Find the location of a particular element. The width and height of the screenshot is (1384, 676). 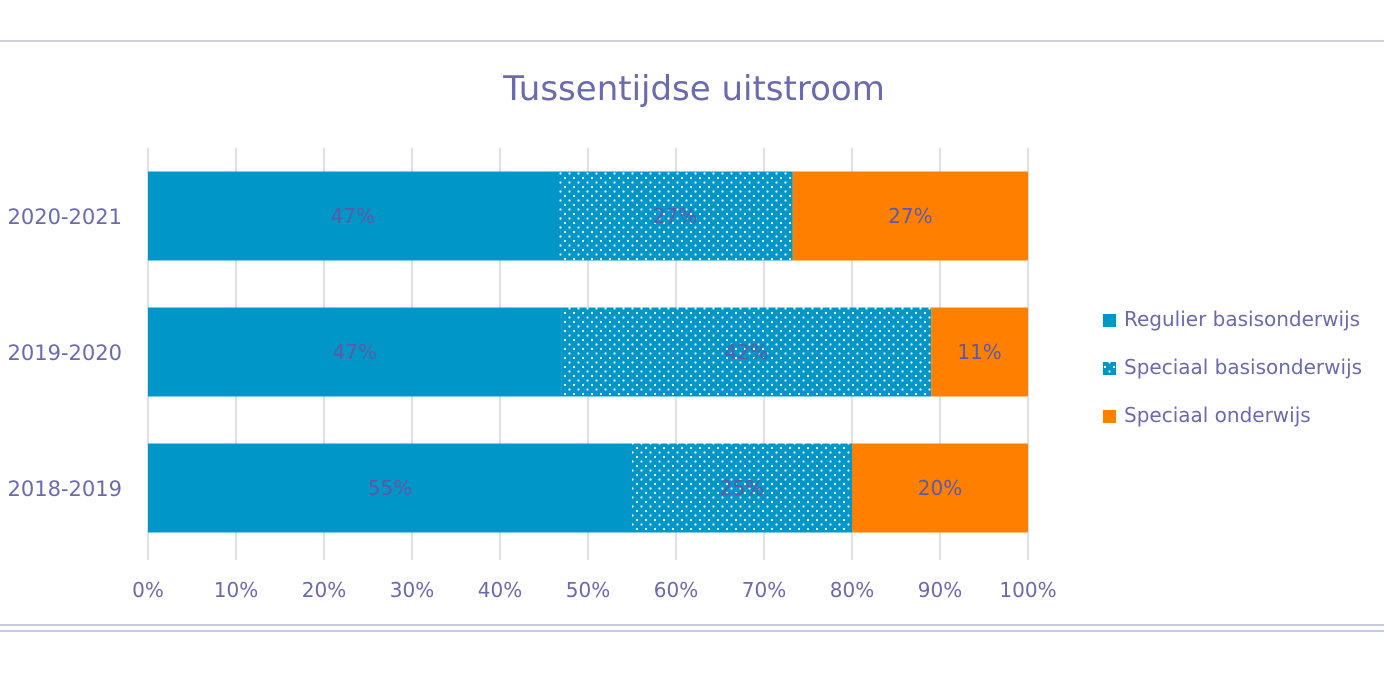

category-label: 2020-2021 is located at coordinates (65, 217).